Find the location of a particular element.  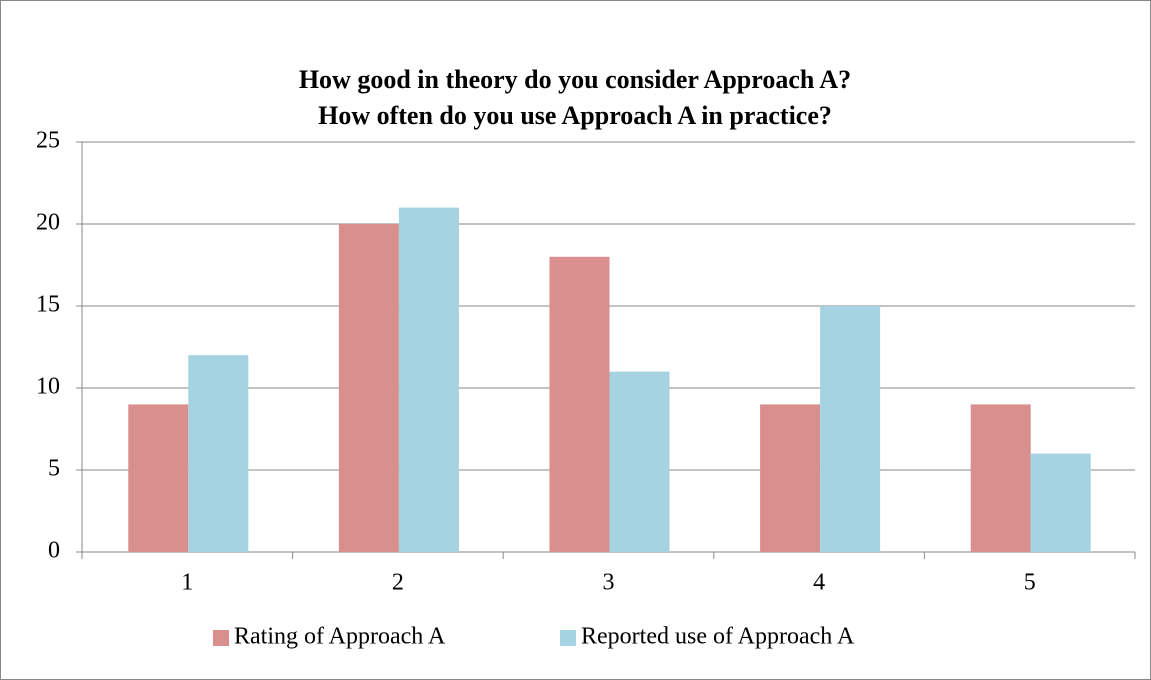

x-tick-label: 4 is located at coordinates (819, 583).